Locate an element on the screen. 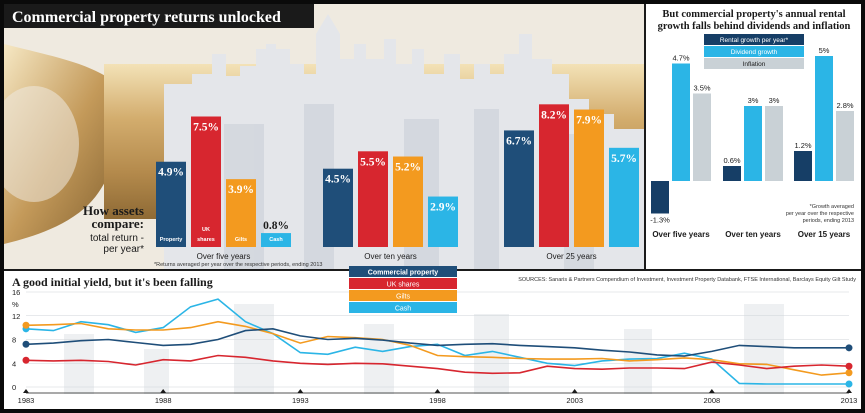  category-label: Over five years is located at coordinates (224, 256).